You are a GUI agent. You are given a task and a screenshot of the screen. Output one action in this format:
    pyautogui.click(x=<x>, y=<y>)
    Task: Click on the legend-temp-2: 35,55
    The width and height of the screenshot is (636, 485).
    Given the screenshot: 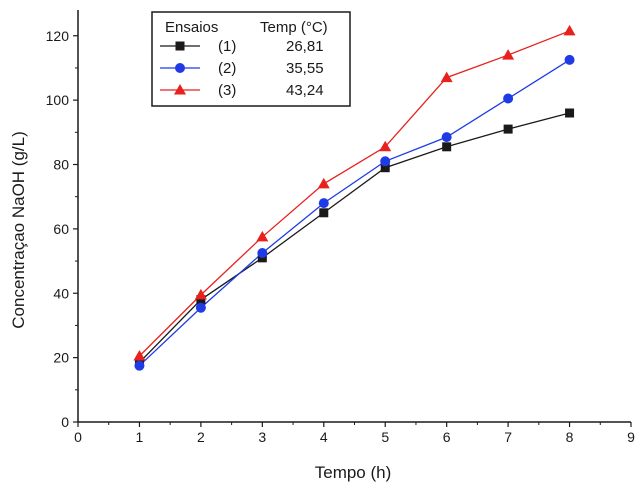 What is the action you would take?
    pyautogui.click(x=305, y=68)
    